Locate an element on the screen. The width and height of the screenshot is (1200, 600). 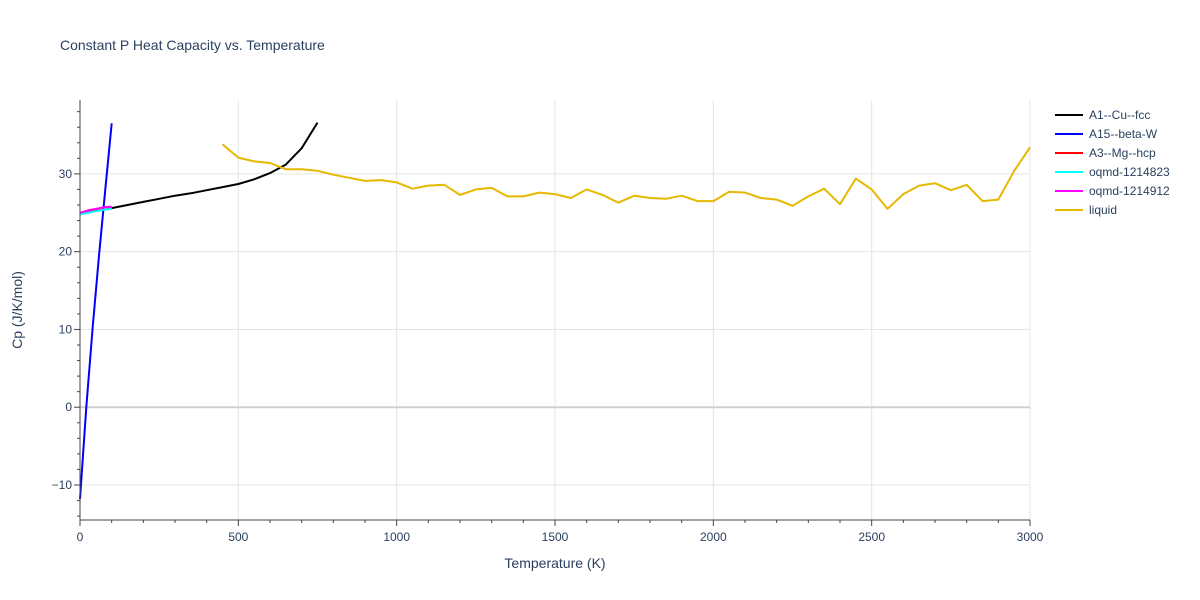
legend-item-oqmd-1214823: oqmd-1214823 is located at coordinates (1112, 172).